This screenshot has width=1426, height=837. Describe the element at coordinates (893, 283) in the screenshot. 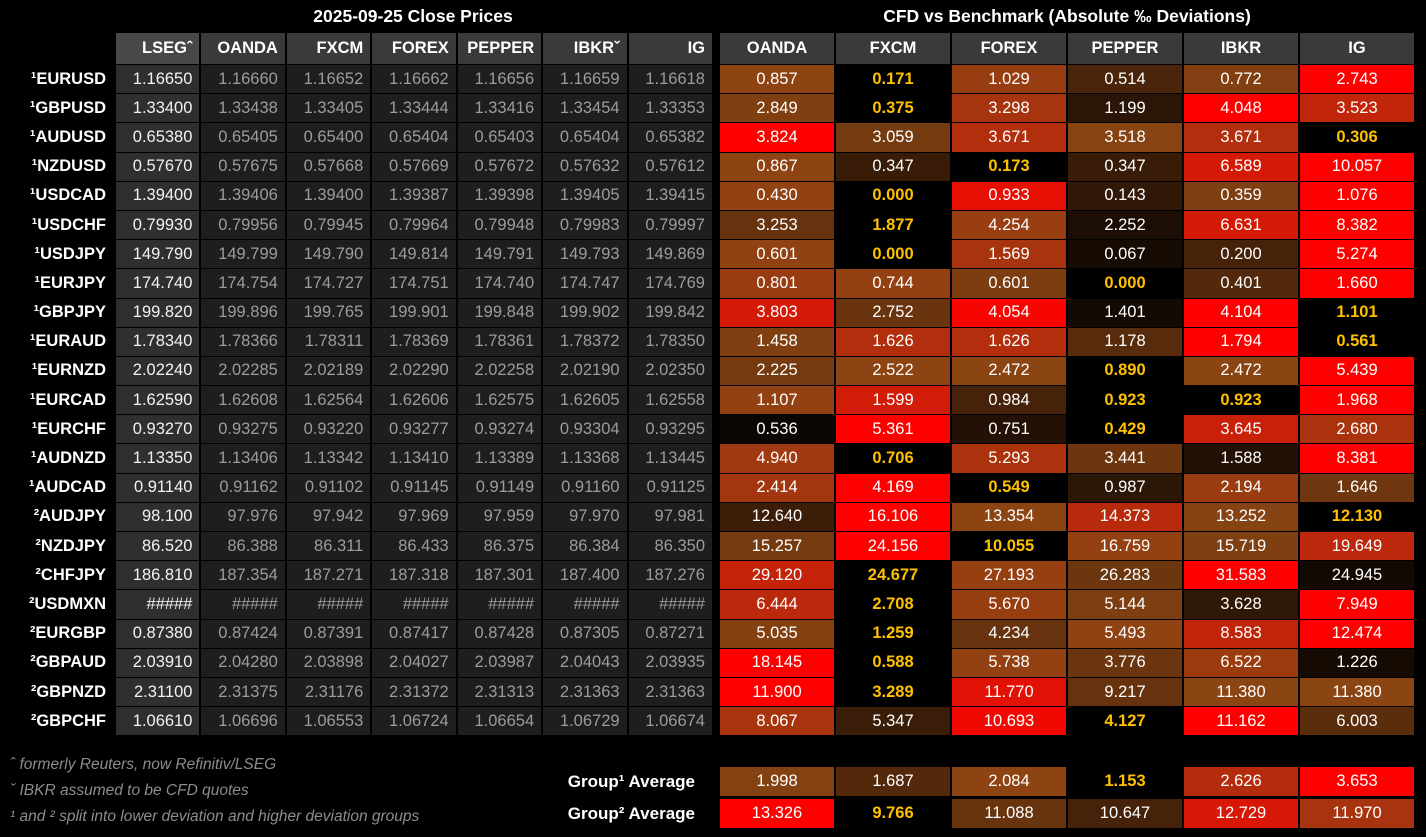

I see `deviation-cell: 0.744` at that location.